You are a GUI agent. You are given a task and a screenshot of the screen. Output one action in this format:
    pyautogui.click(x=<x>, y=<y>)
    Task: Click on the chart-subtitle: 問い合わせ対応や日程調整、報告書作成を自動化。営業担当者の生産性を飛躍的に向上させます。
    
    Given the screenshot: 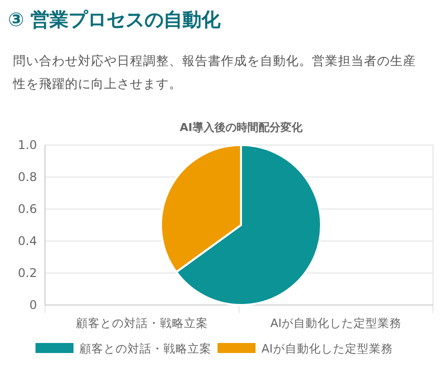 What is the action you would take?
    pyautogui.click(x=214, y=72)
    